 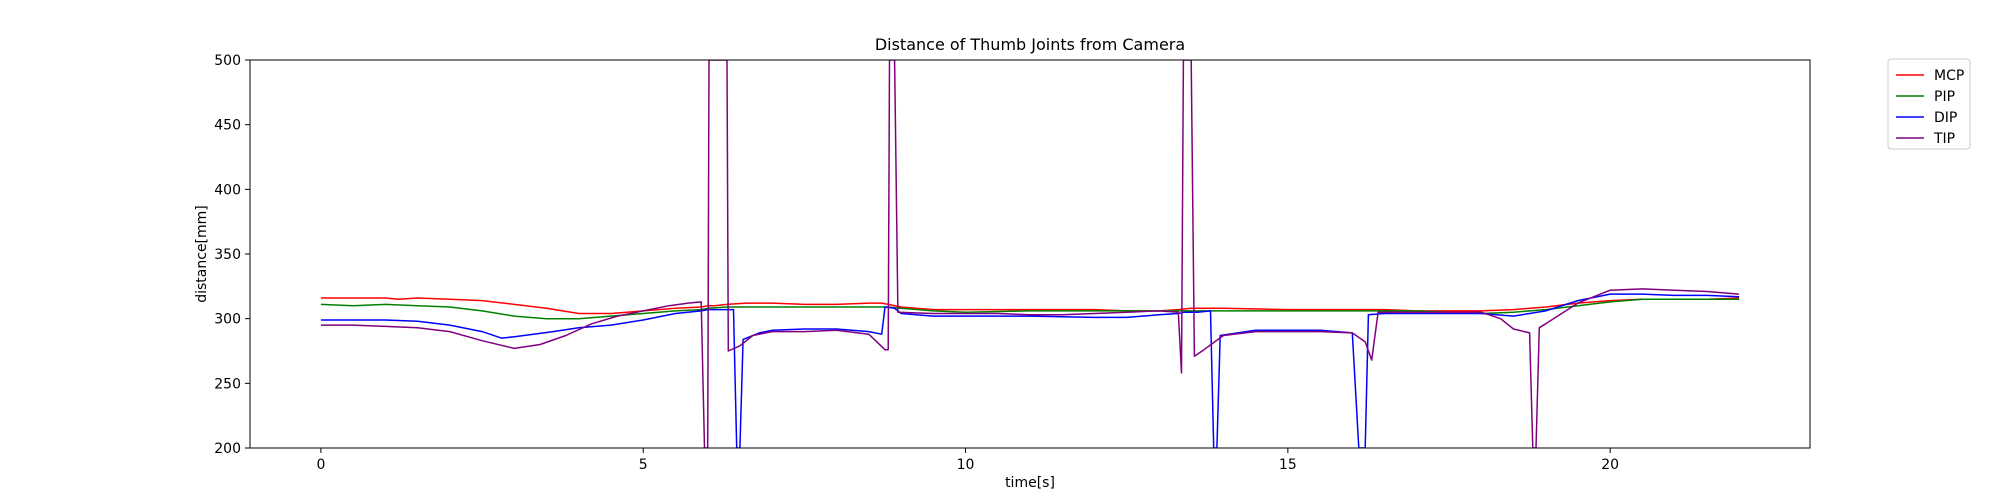 What do you see at coordinates (643, 465) in the screenshot?
I see `x-tick-label: 5` at bounding box center [643, 465].